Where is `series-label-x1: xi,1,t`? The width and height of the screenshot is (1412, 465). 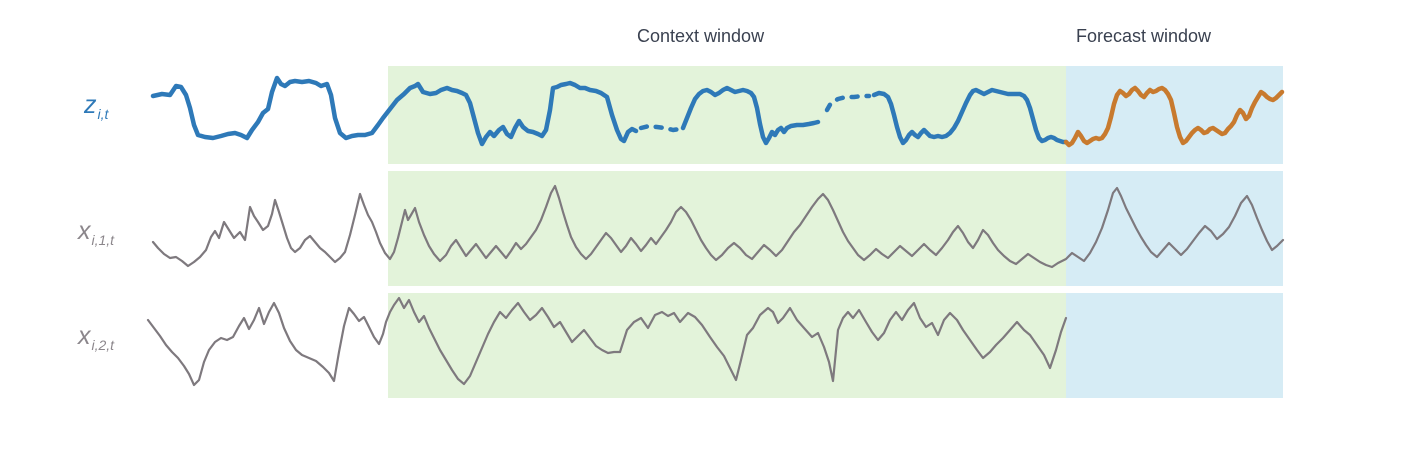
series-label-x1: xi,1,t is located at coordinates (96, 232).